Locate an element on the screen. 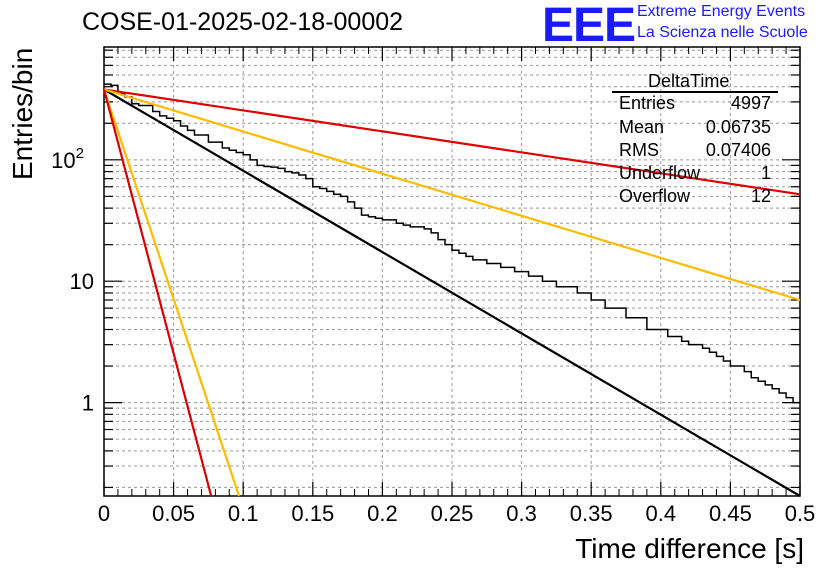  logo-line-1: Extreme Energy Events is located at coordinates (721, 11).